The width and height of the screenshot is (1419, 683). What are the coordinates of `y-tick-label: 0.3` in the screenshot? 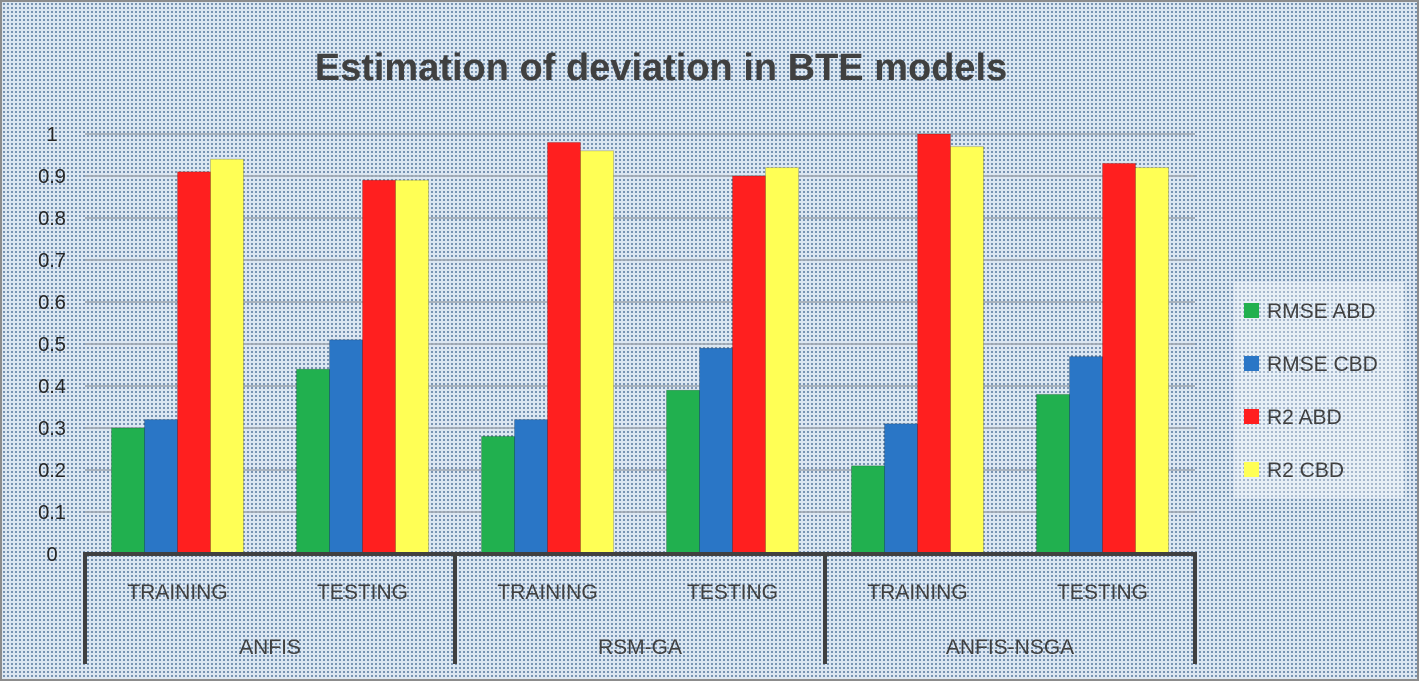 It's located at (52, 429).